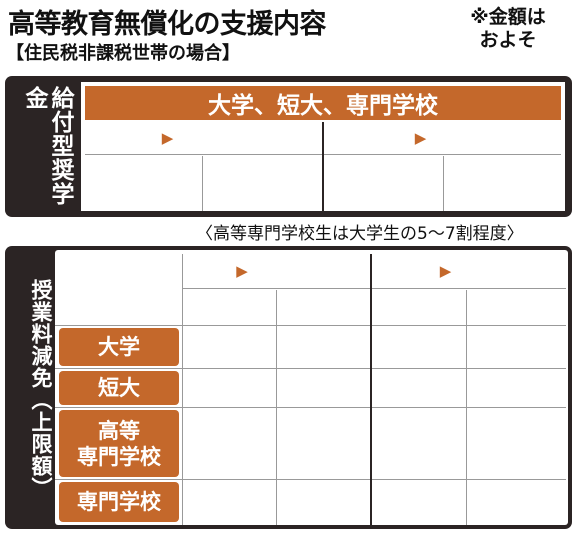 Image resolution: width=576 pixels, height=533 pixels. Describe the element at coordinates (215, 347) in the screenshot. I see `value-number: 28` at that location.